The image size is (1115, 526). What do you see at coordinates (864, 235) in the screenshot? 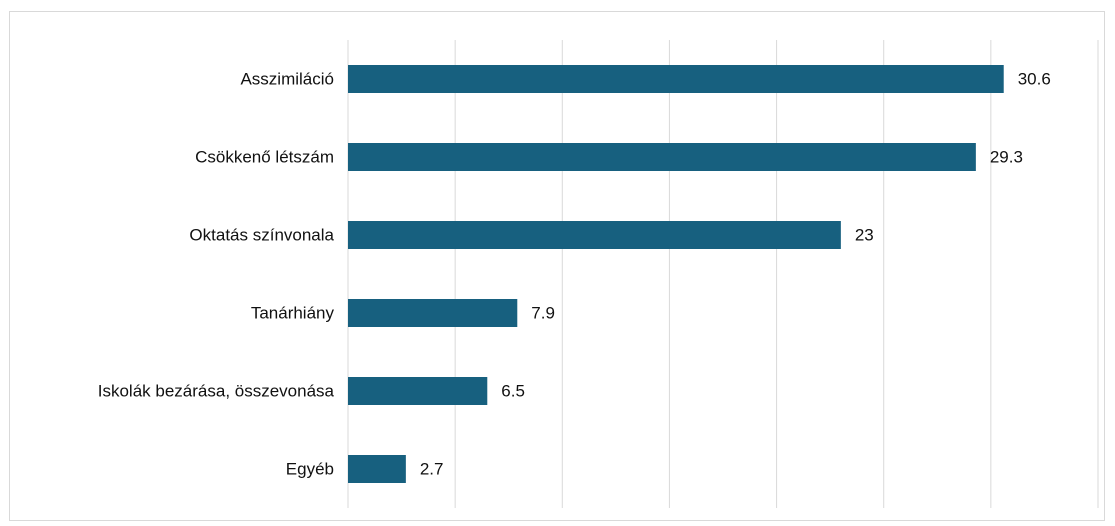
I see `value-label: 23` at bounding box center [864, 235].